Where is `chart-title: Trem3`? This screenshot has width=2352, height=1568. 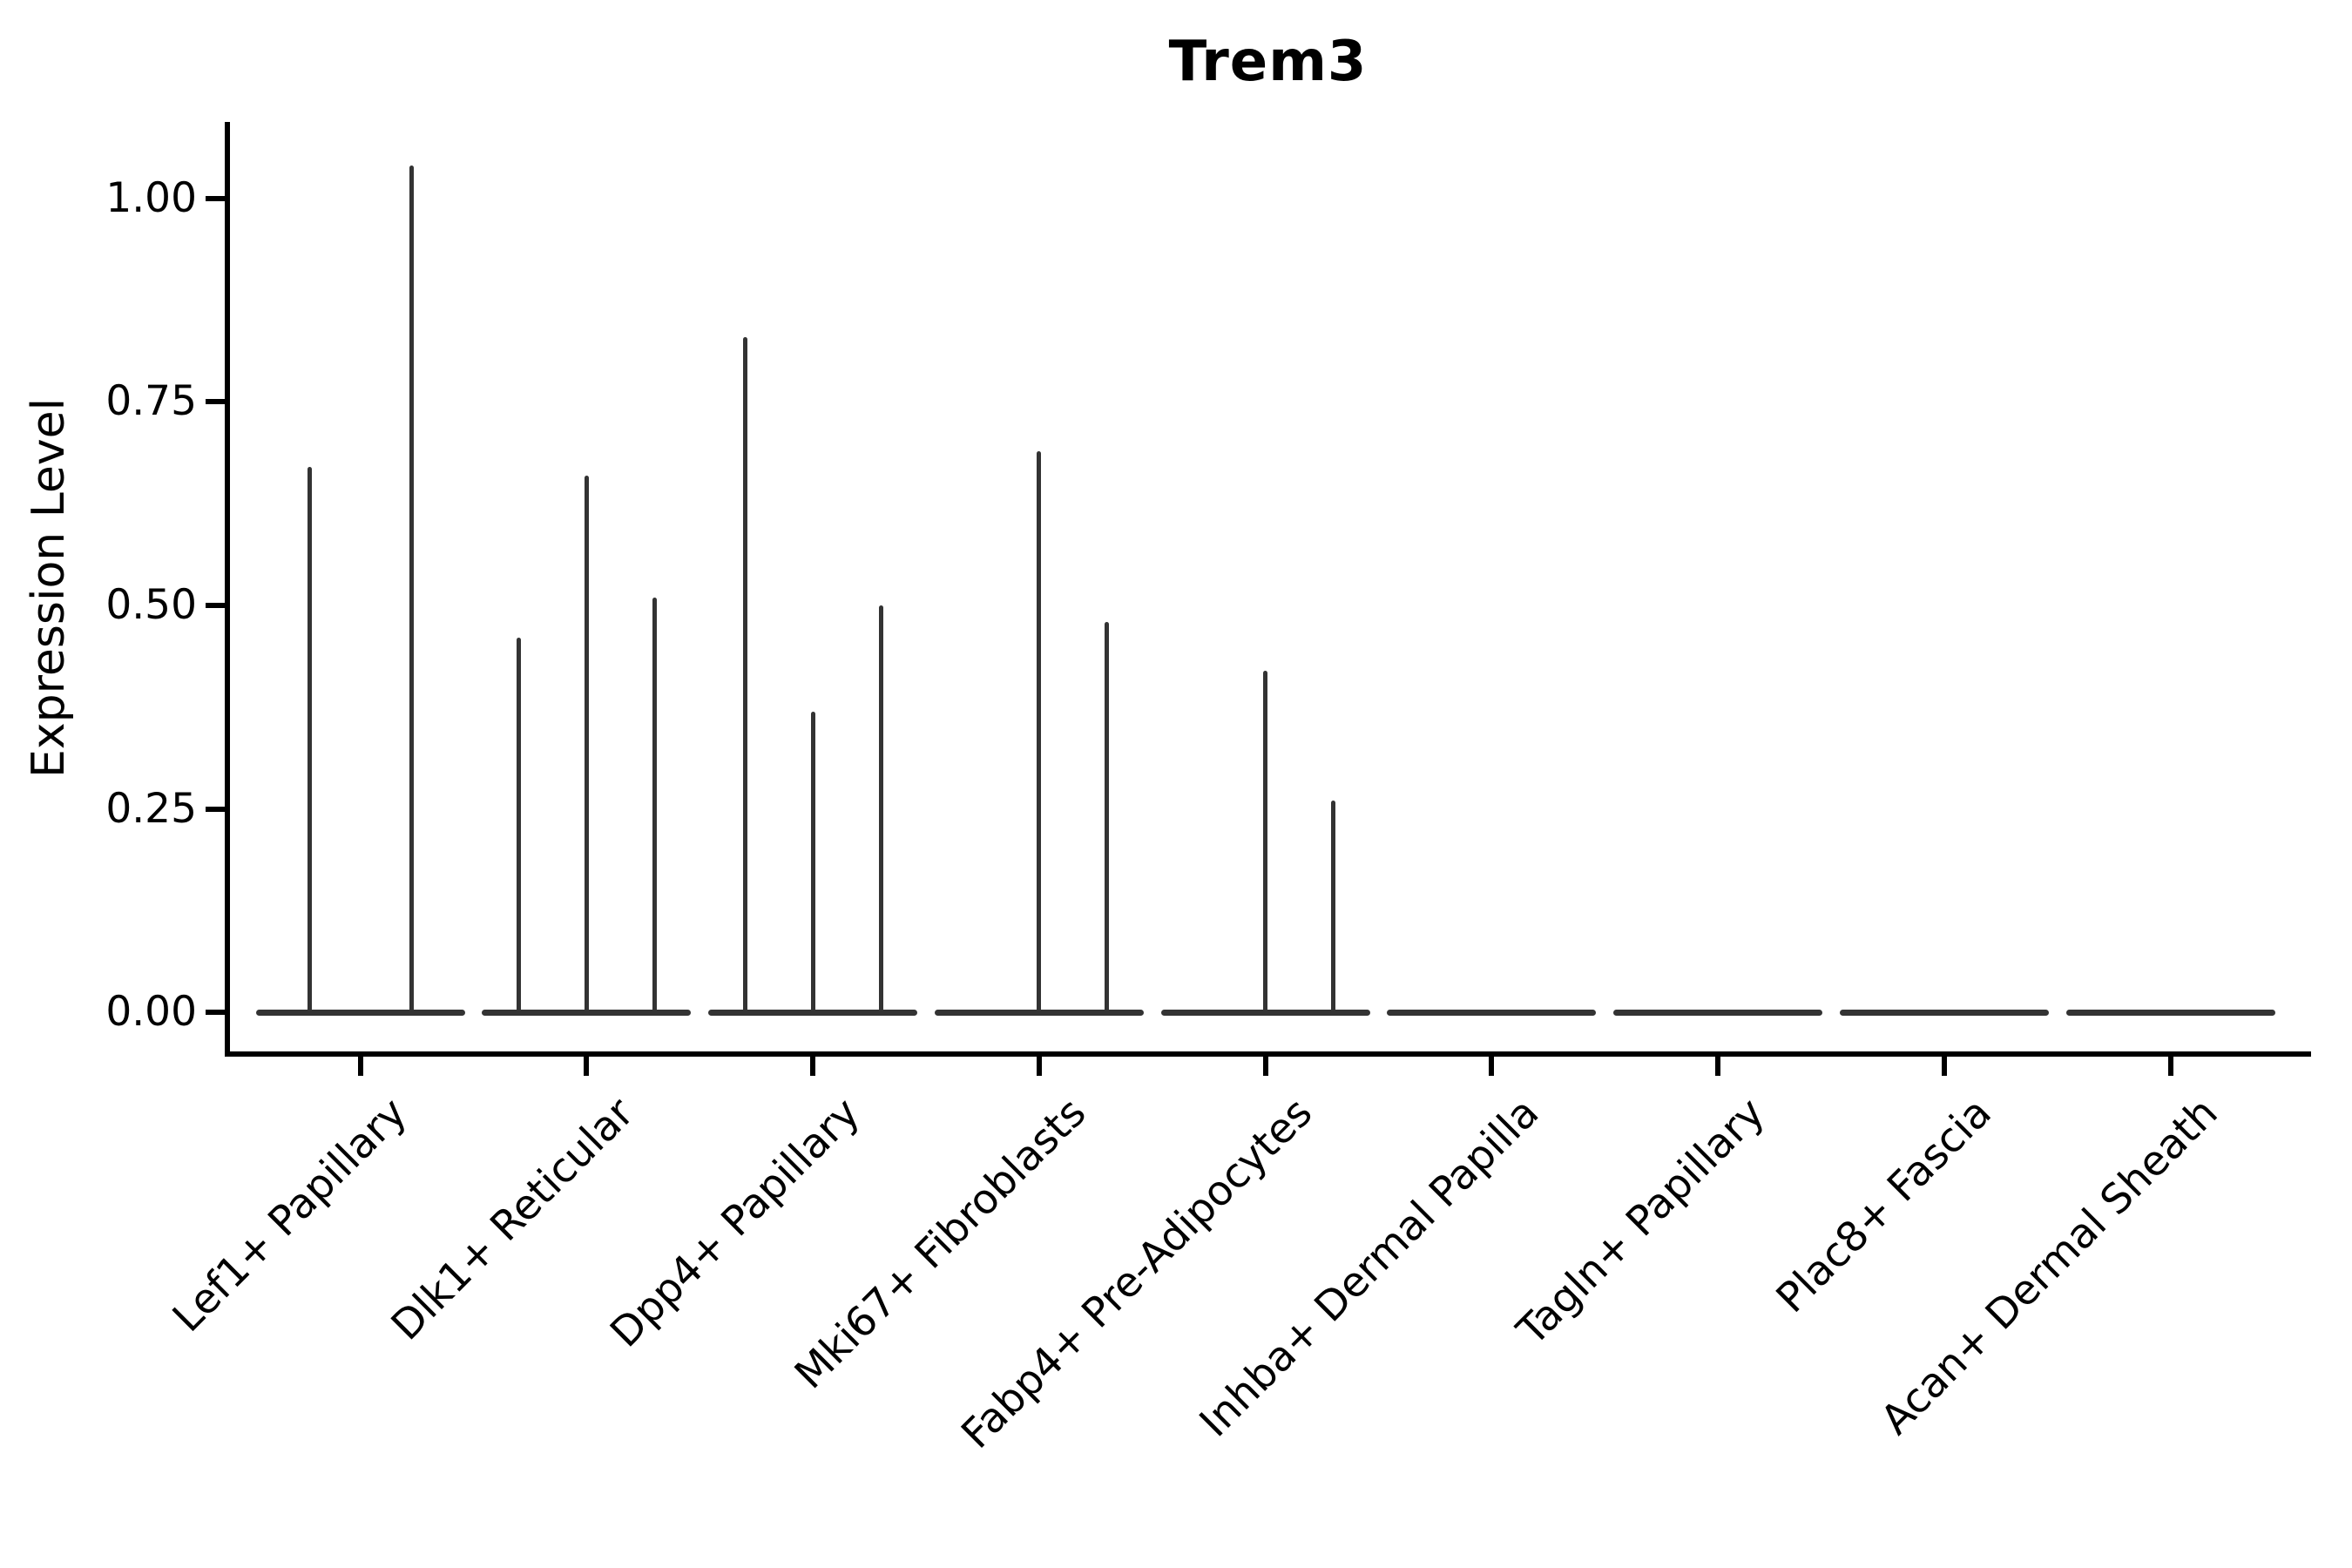
chart-title: Trem3 is located at coordinates (1268, 62).